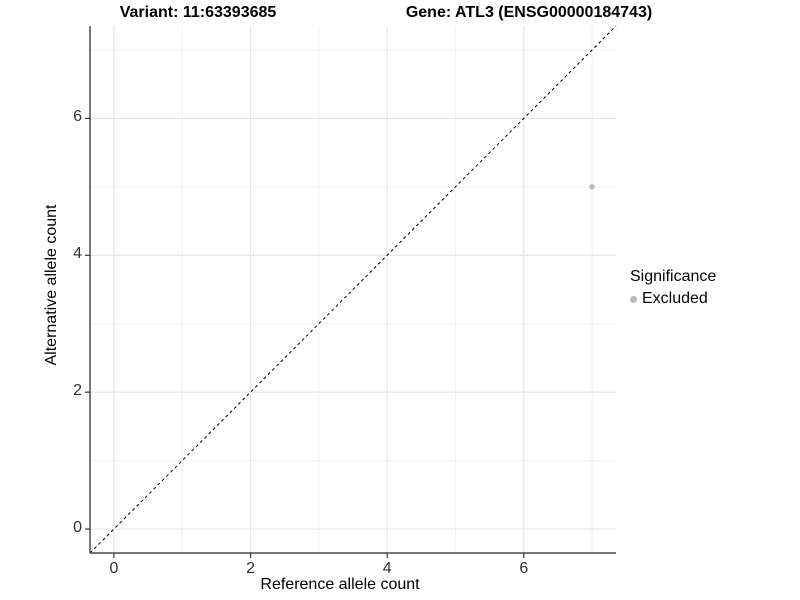 The image size is (800, 600). I want to click on legend-item-excluded: Excluded, so click(673, 299).